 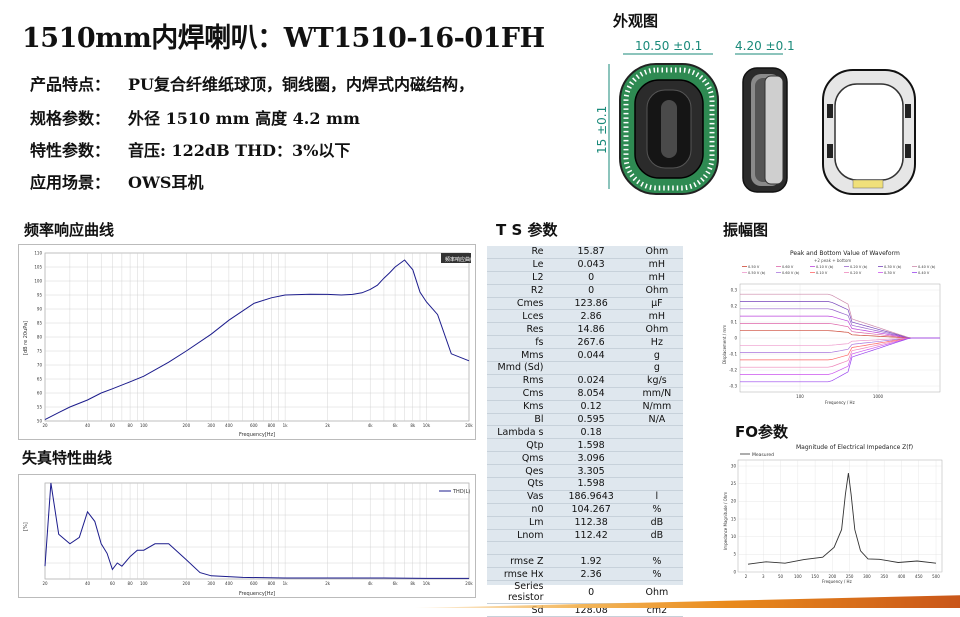 I want to click on table-row: Mms 0.044 g, so click(x=585, y=355).